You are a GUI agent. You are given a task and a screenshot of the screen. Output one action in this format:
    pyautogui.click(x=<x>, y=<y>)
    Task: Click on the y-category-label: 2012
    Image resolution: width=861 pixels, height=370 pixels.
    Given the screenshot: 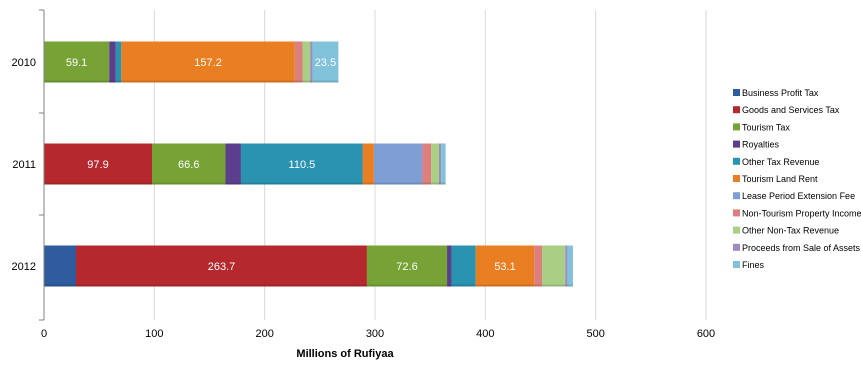 What is the action you would take?
    pyautogui.click(x=24, y=267)
    